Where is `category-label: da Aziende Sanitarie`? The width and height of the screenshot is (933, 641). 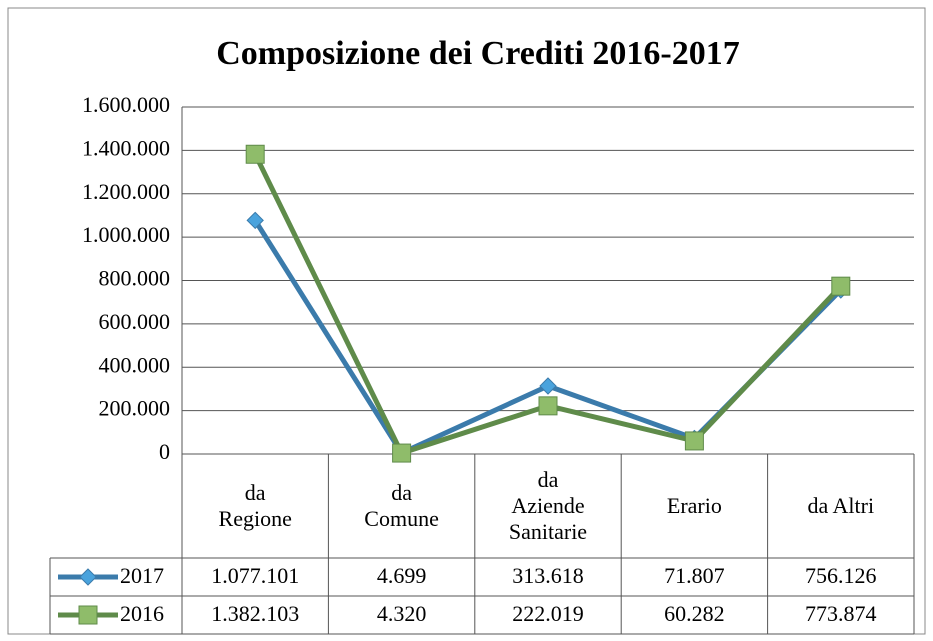
category-label: da Aziende Sanitarie is located at coordinates (548, 506).